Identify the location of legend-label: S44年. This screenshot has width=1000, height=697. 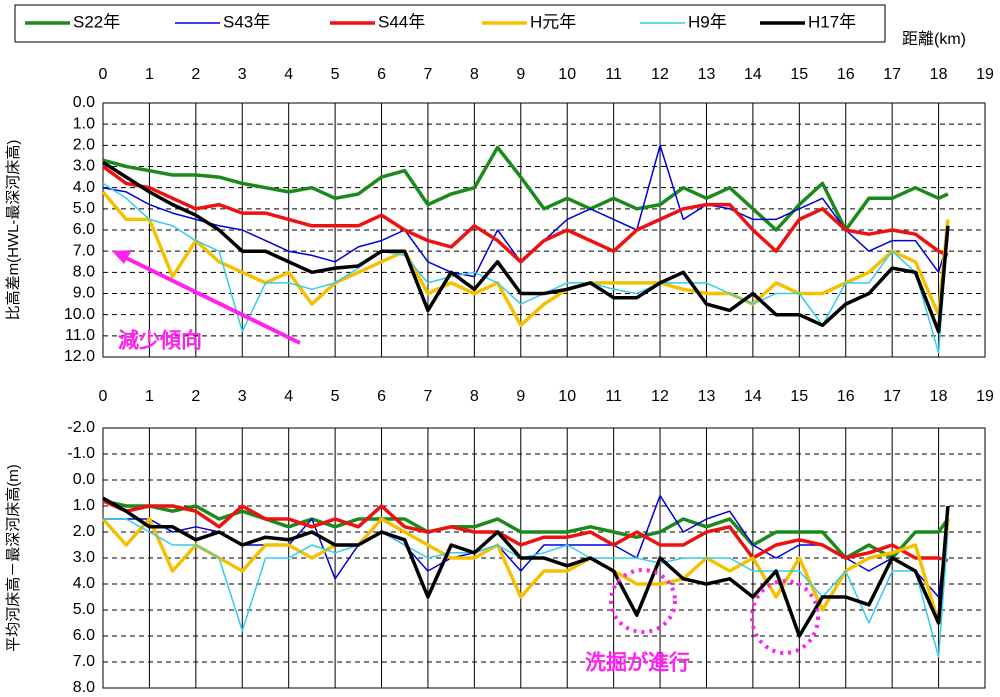
(401, 21).